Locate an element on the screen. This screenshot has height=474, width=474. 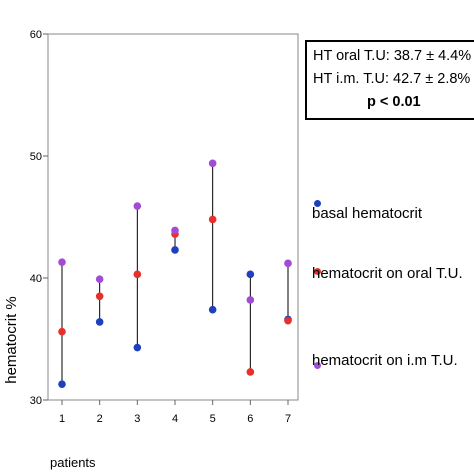
x-tick-label: 7 is located at coordinates (288, 419).